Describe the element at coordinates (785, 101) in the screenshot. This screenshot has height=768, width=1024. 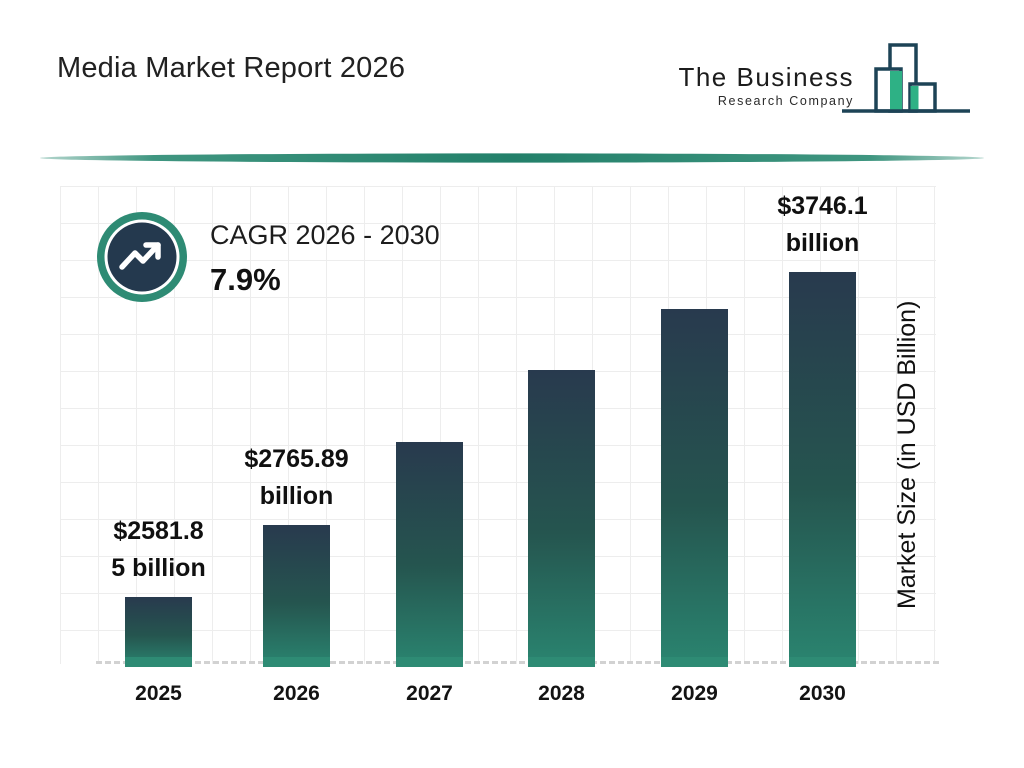
I see `company-subname: Research Company` at that location.